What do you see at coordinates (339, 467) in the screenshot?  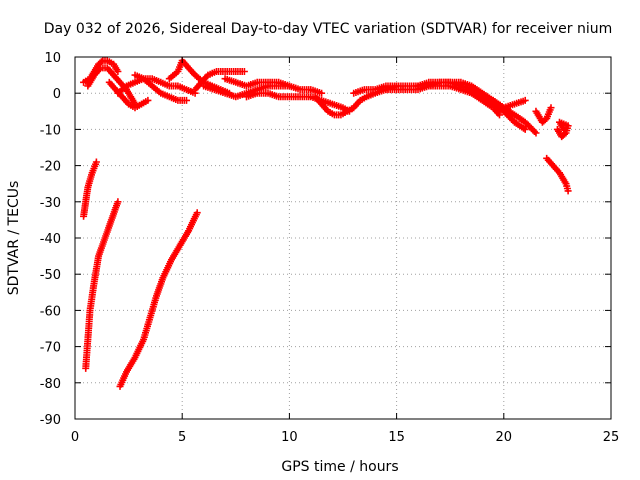 I see `x-axis-label: GPS time / hours` at bounding box center [339, 467].